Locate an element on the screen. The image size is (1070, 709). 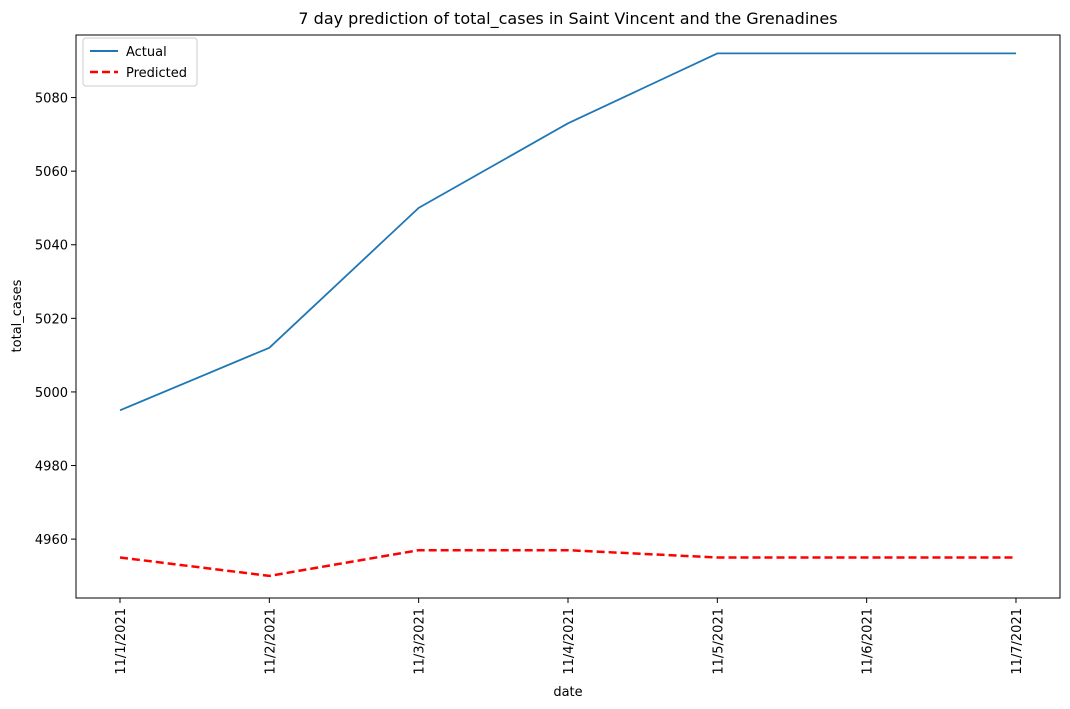
x-tick-label: 11/4/2021 is located at coordinates (569, 641).